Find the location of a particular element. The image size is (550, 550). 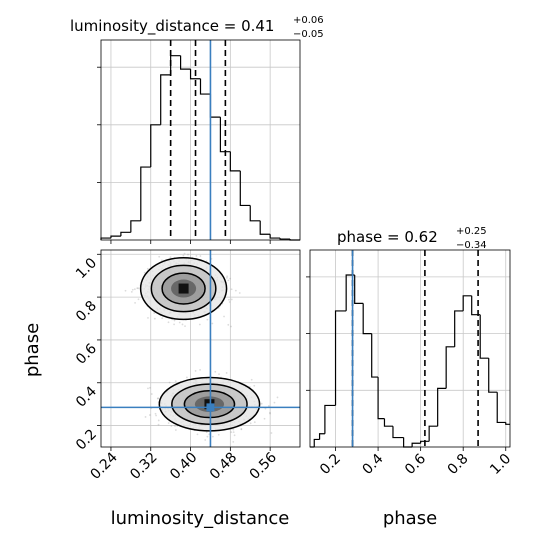

x-axis-label-phase: phase is located at coordinates (410, 518).